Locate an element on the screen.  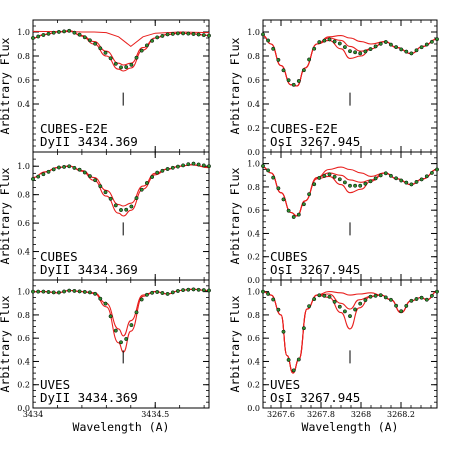
y-tick-label: 0.4 is located at coordinates (253, 104).